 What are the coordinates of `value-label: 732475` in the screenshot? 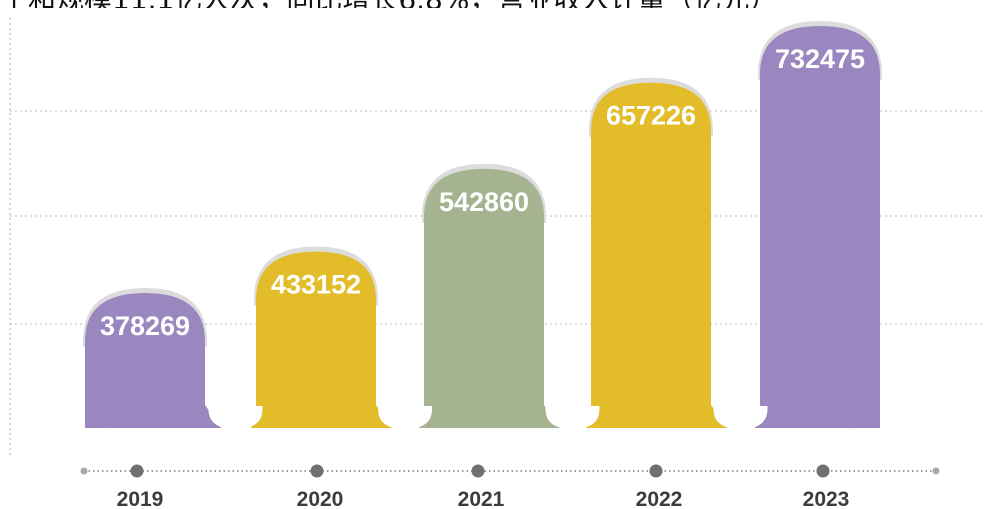 It's located at (820, 59).